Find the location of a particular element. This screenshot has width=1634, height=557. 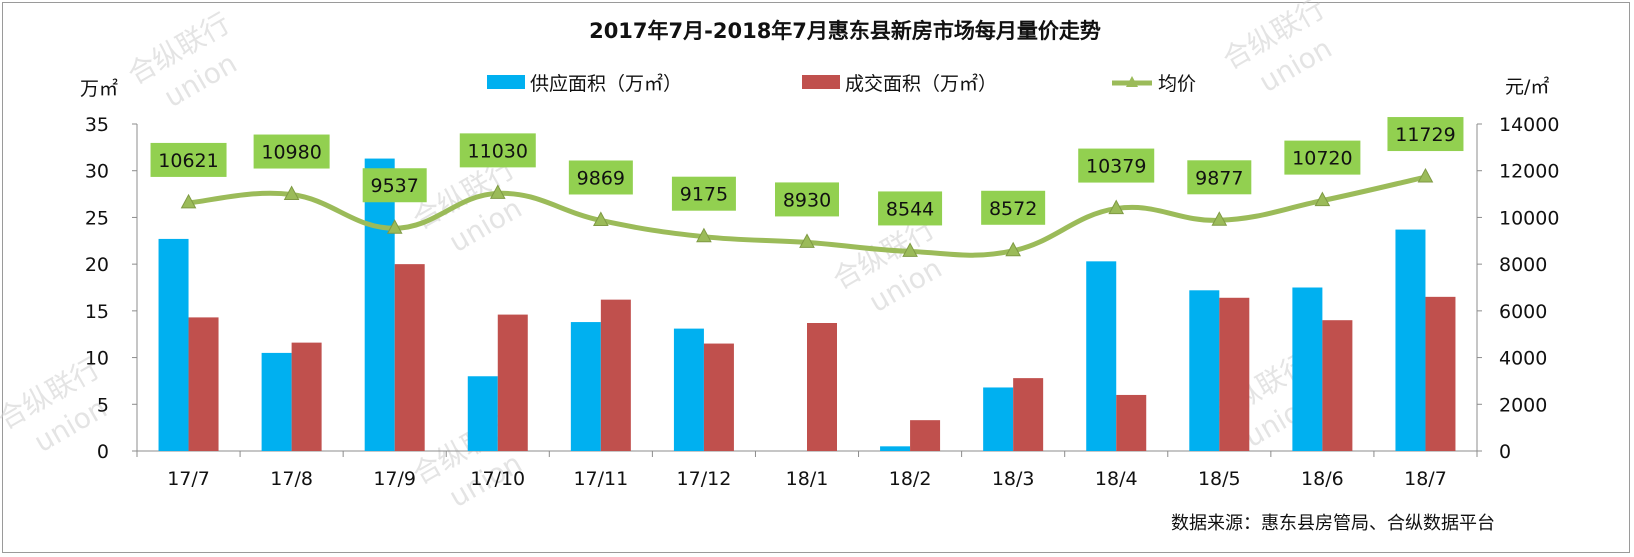

left-tick-label: 5 is located at coordinates (103, 405).